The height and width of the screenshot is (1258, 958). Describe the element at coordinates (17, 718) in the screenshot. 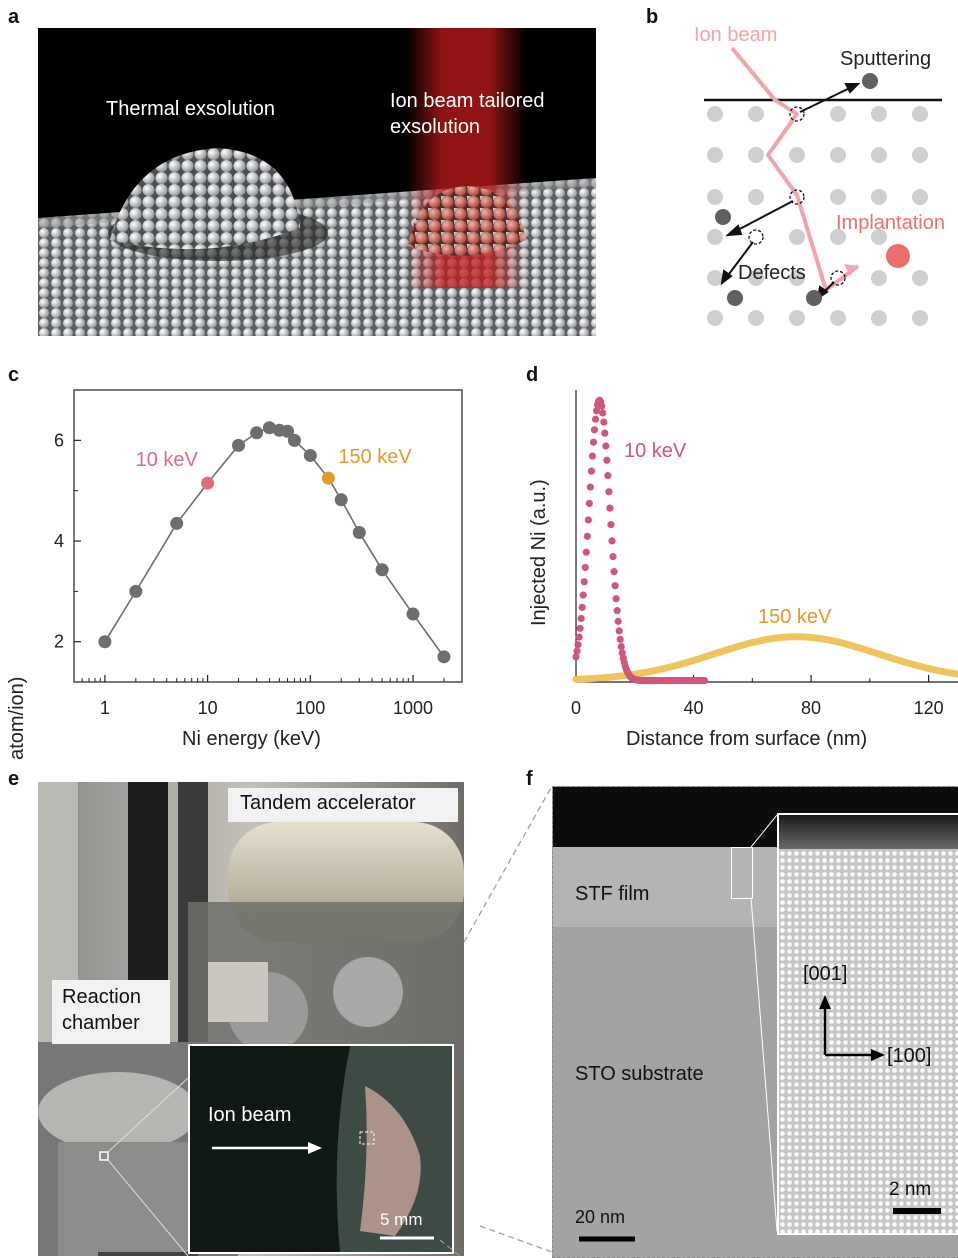

I see `y-axis-label: Sputtering yield (atom/ion)` at that location.